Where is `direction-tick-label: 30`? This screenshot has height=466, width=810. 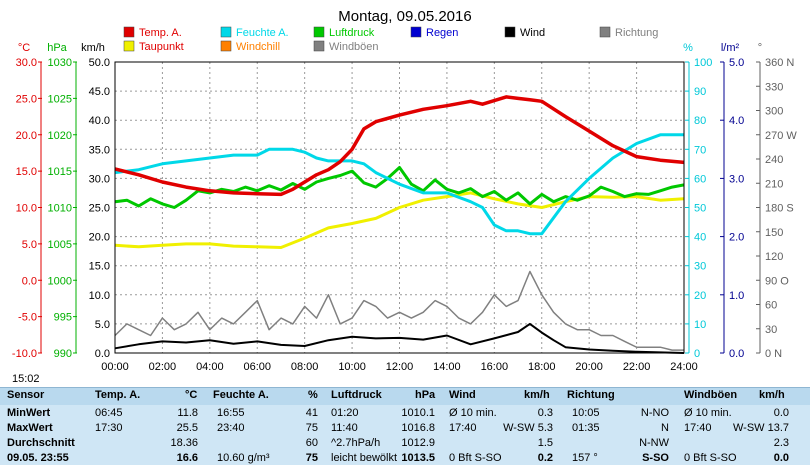
direction-tick-label: 30 is located at coordinates (771, 330).